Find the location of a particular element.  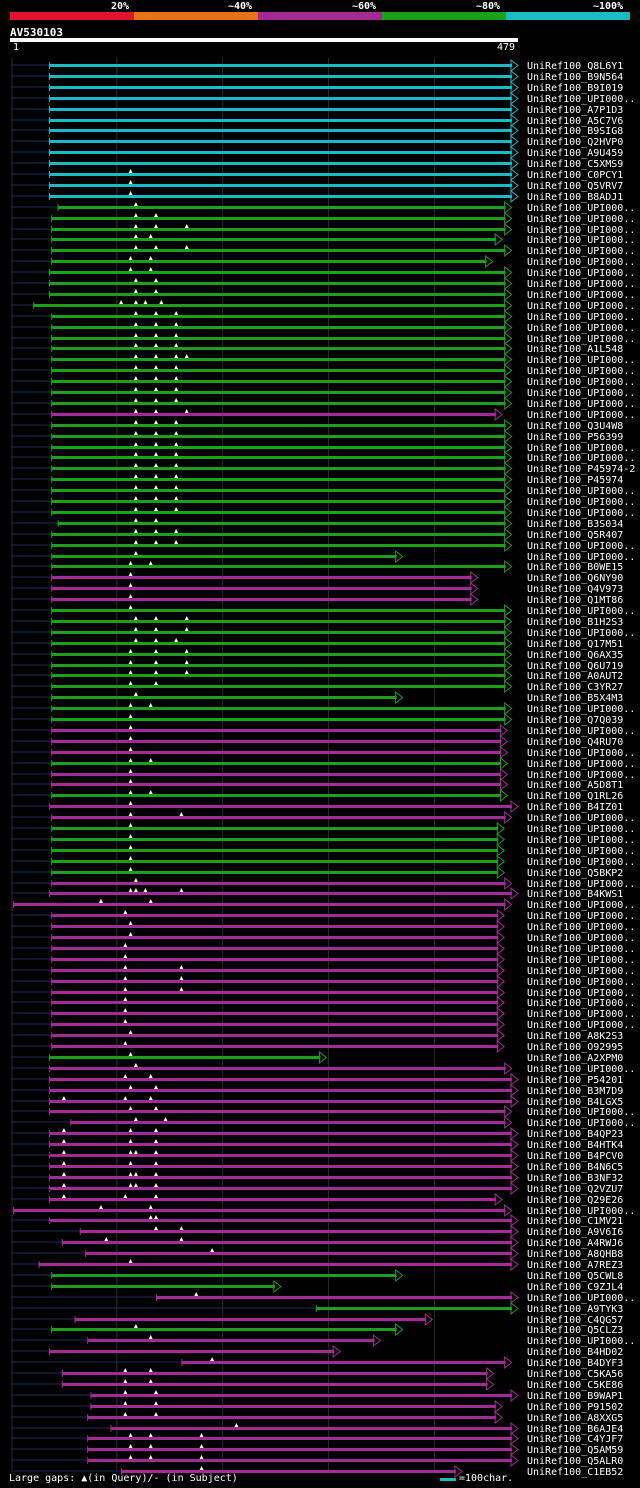

hit-row: UniRef100_B4LGX5 is located at coordinates (317, 1101).